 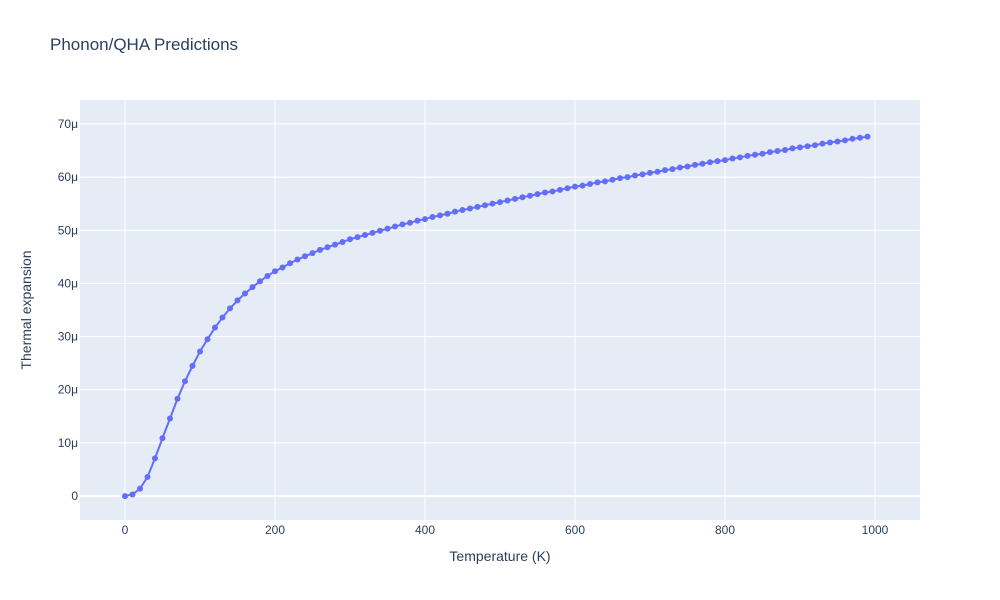 I want to click on y-tick-label: 60μ, so click(x=68, y=177).